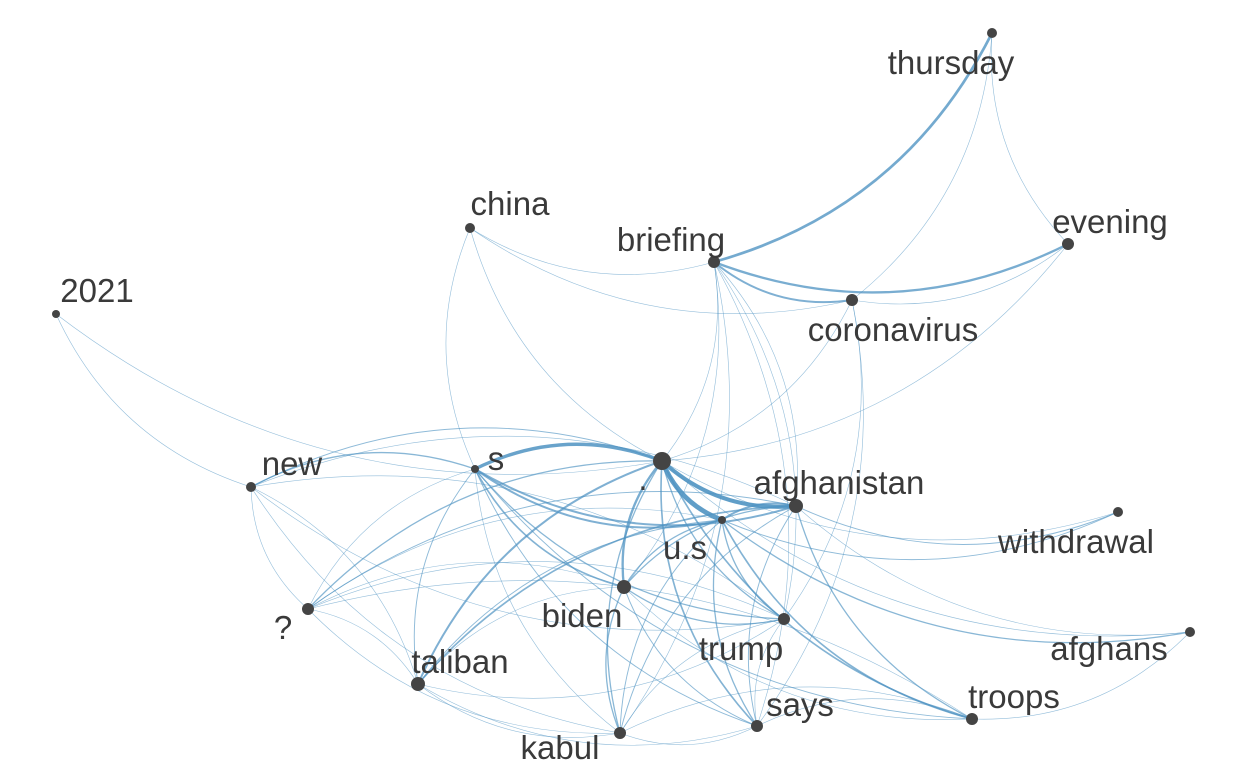  I want to click on edge-us-taliban, so click(570, 602).